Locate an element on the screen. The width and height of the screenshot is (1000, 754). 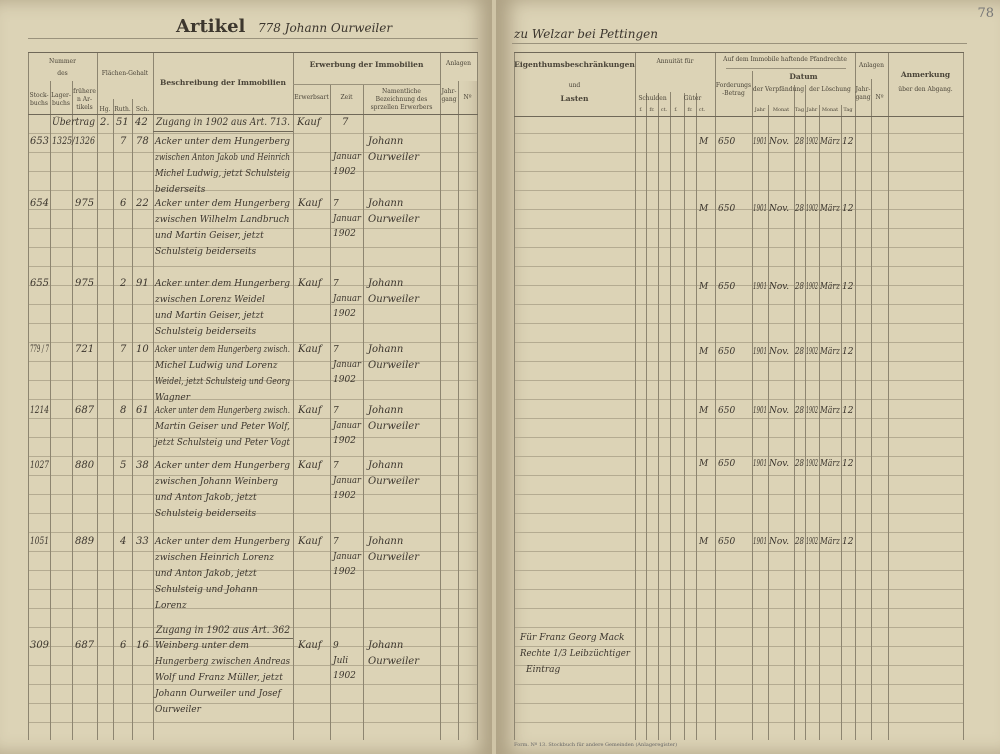
header-lasten: Lasten is located at coordinates (574, 98).